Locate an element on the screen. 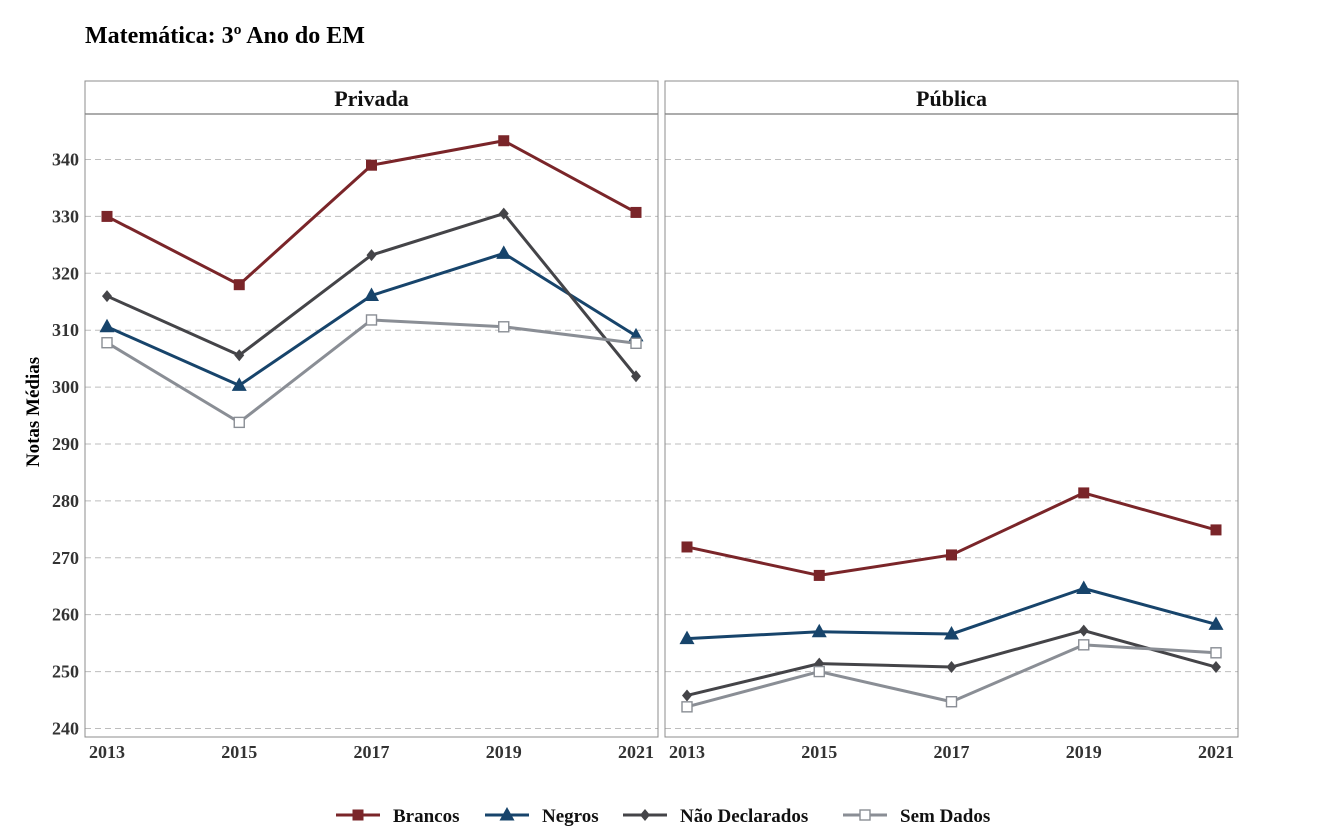 The width and height of the screenshot is (1317, 835). y-tick-label: 300 is located at coordinates (65, 387).